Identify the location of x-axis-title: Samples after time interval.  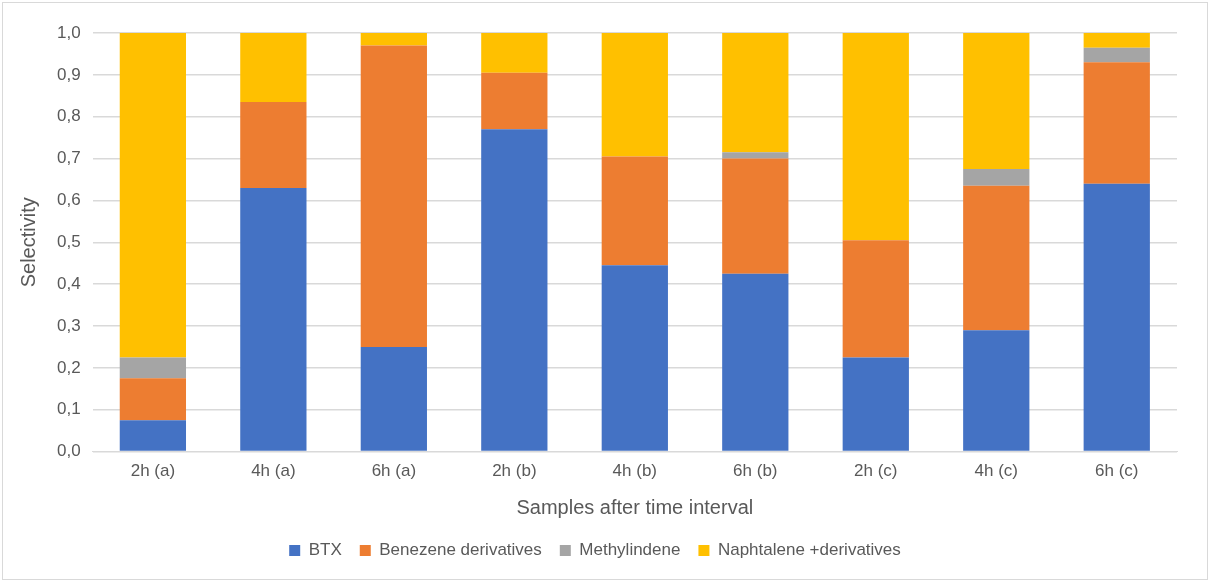
(635, 506).